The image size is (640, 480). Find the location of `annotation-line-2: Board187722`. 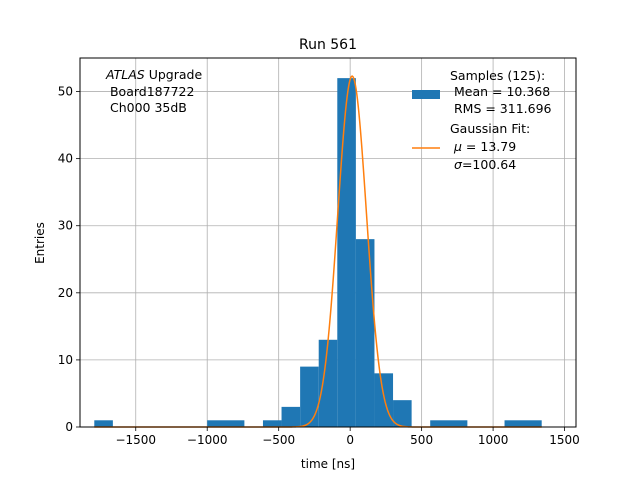

annotation-line-2: Board187722 is located at coordinates (150, 91).